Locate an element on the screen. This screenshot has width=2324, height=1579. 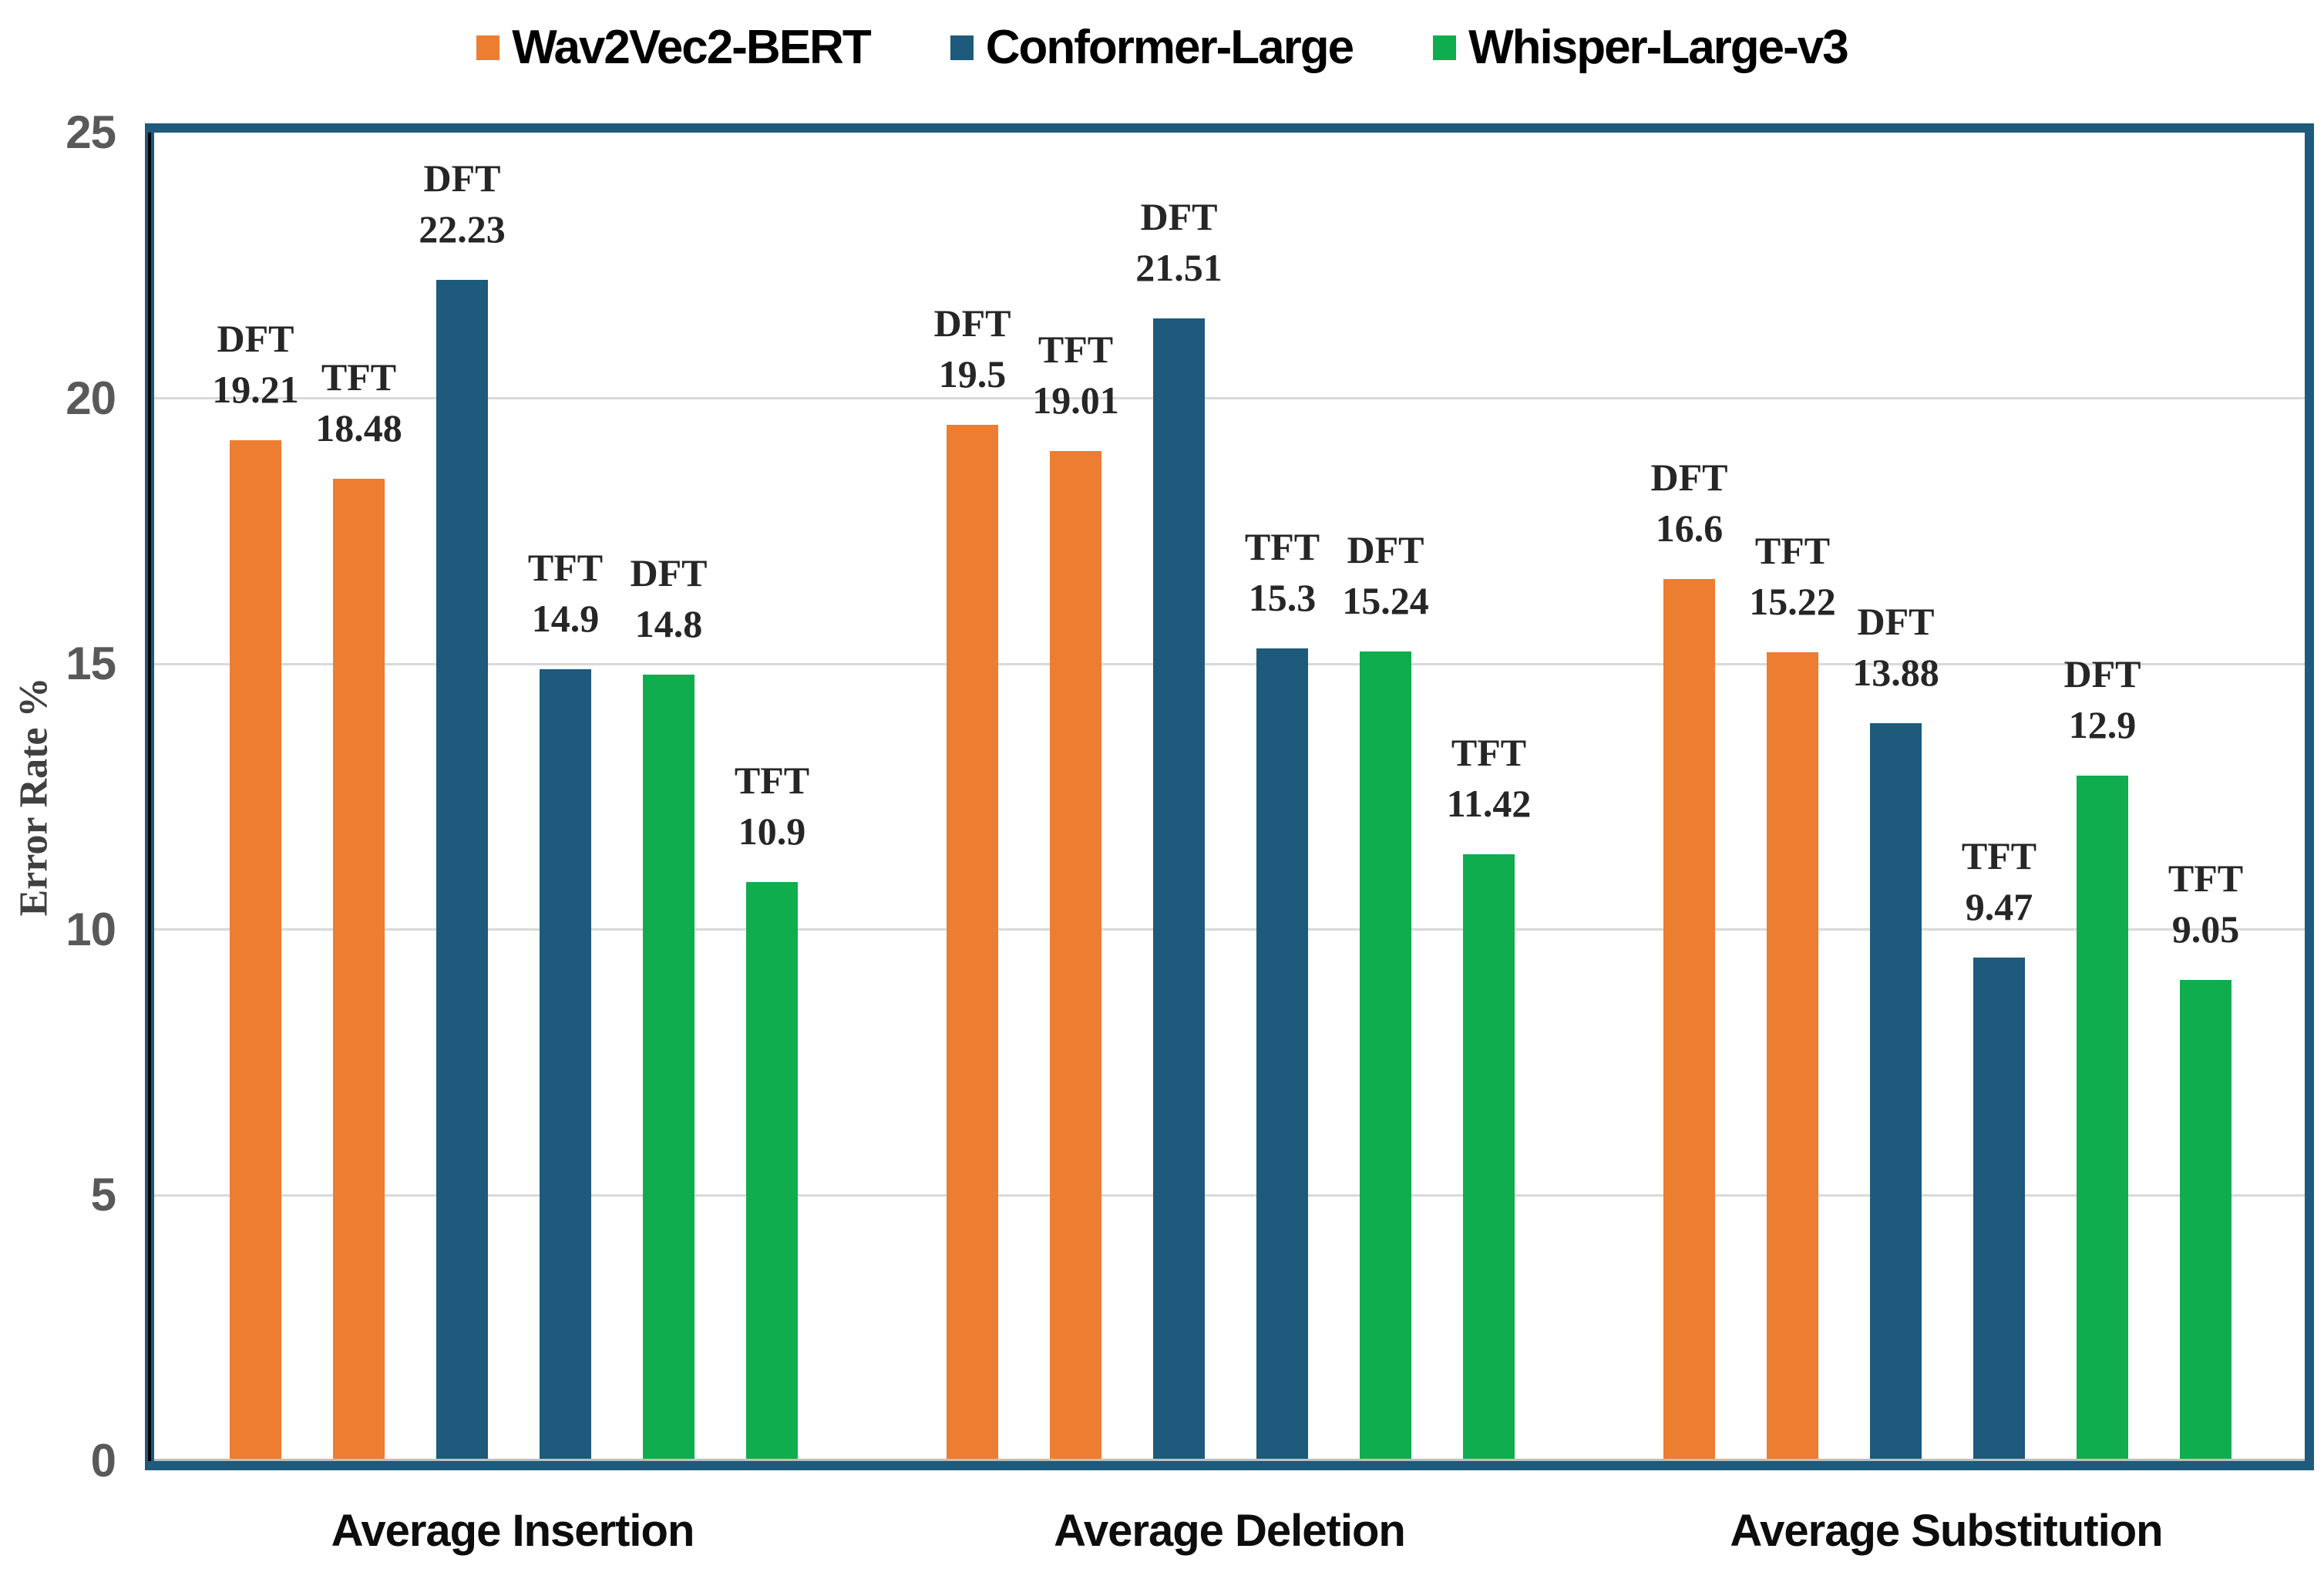
legend-label: Wav2Vec2-BERT is located at coordinates (691, 47).